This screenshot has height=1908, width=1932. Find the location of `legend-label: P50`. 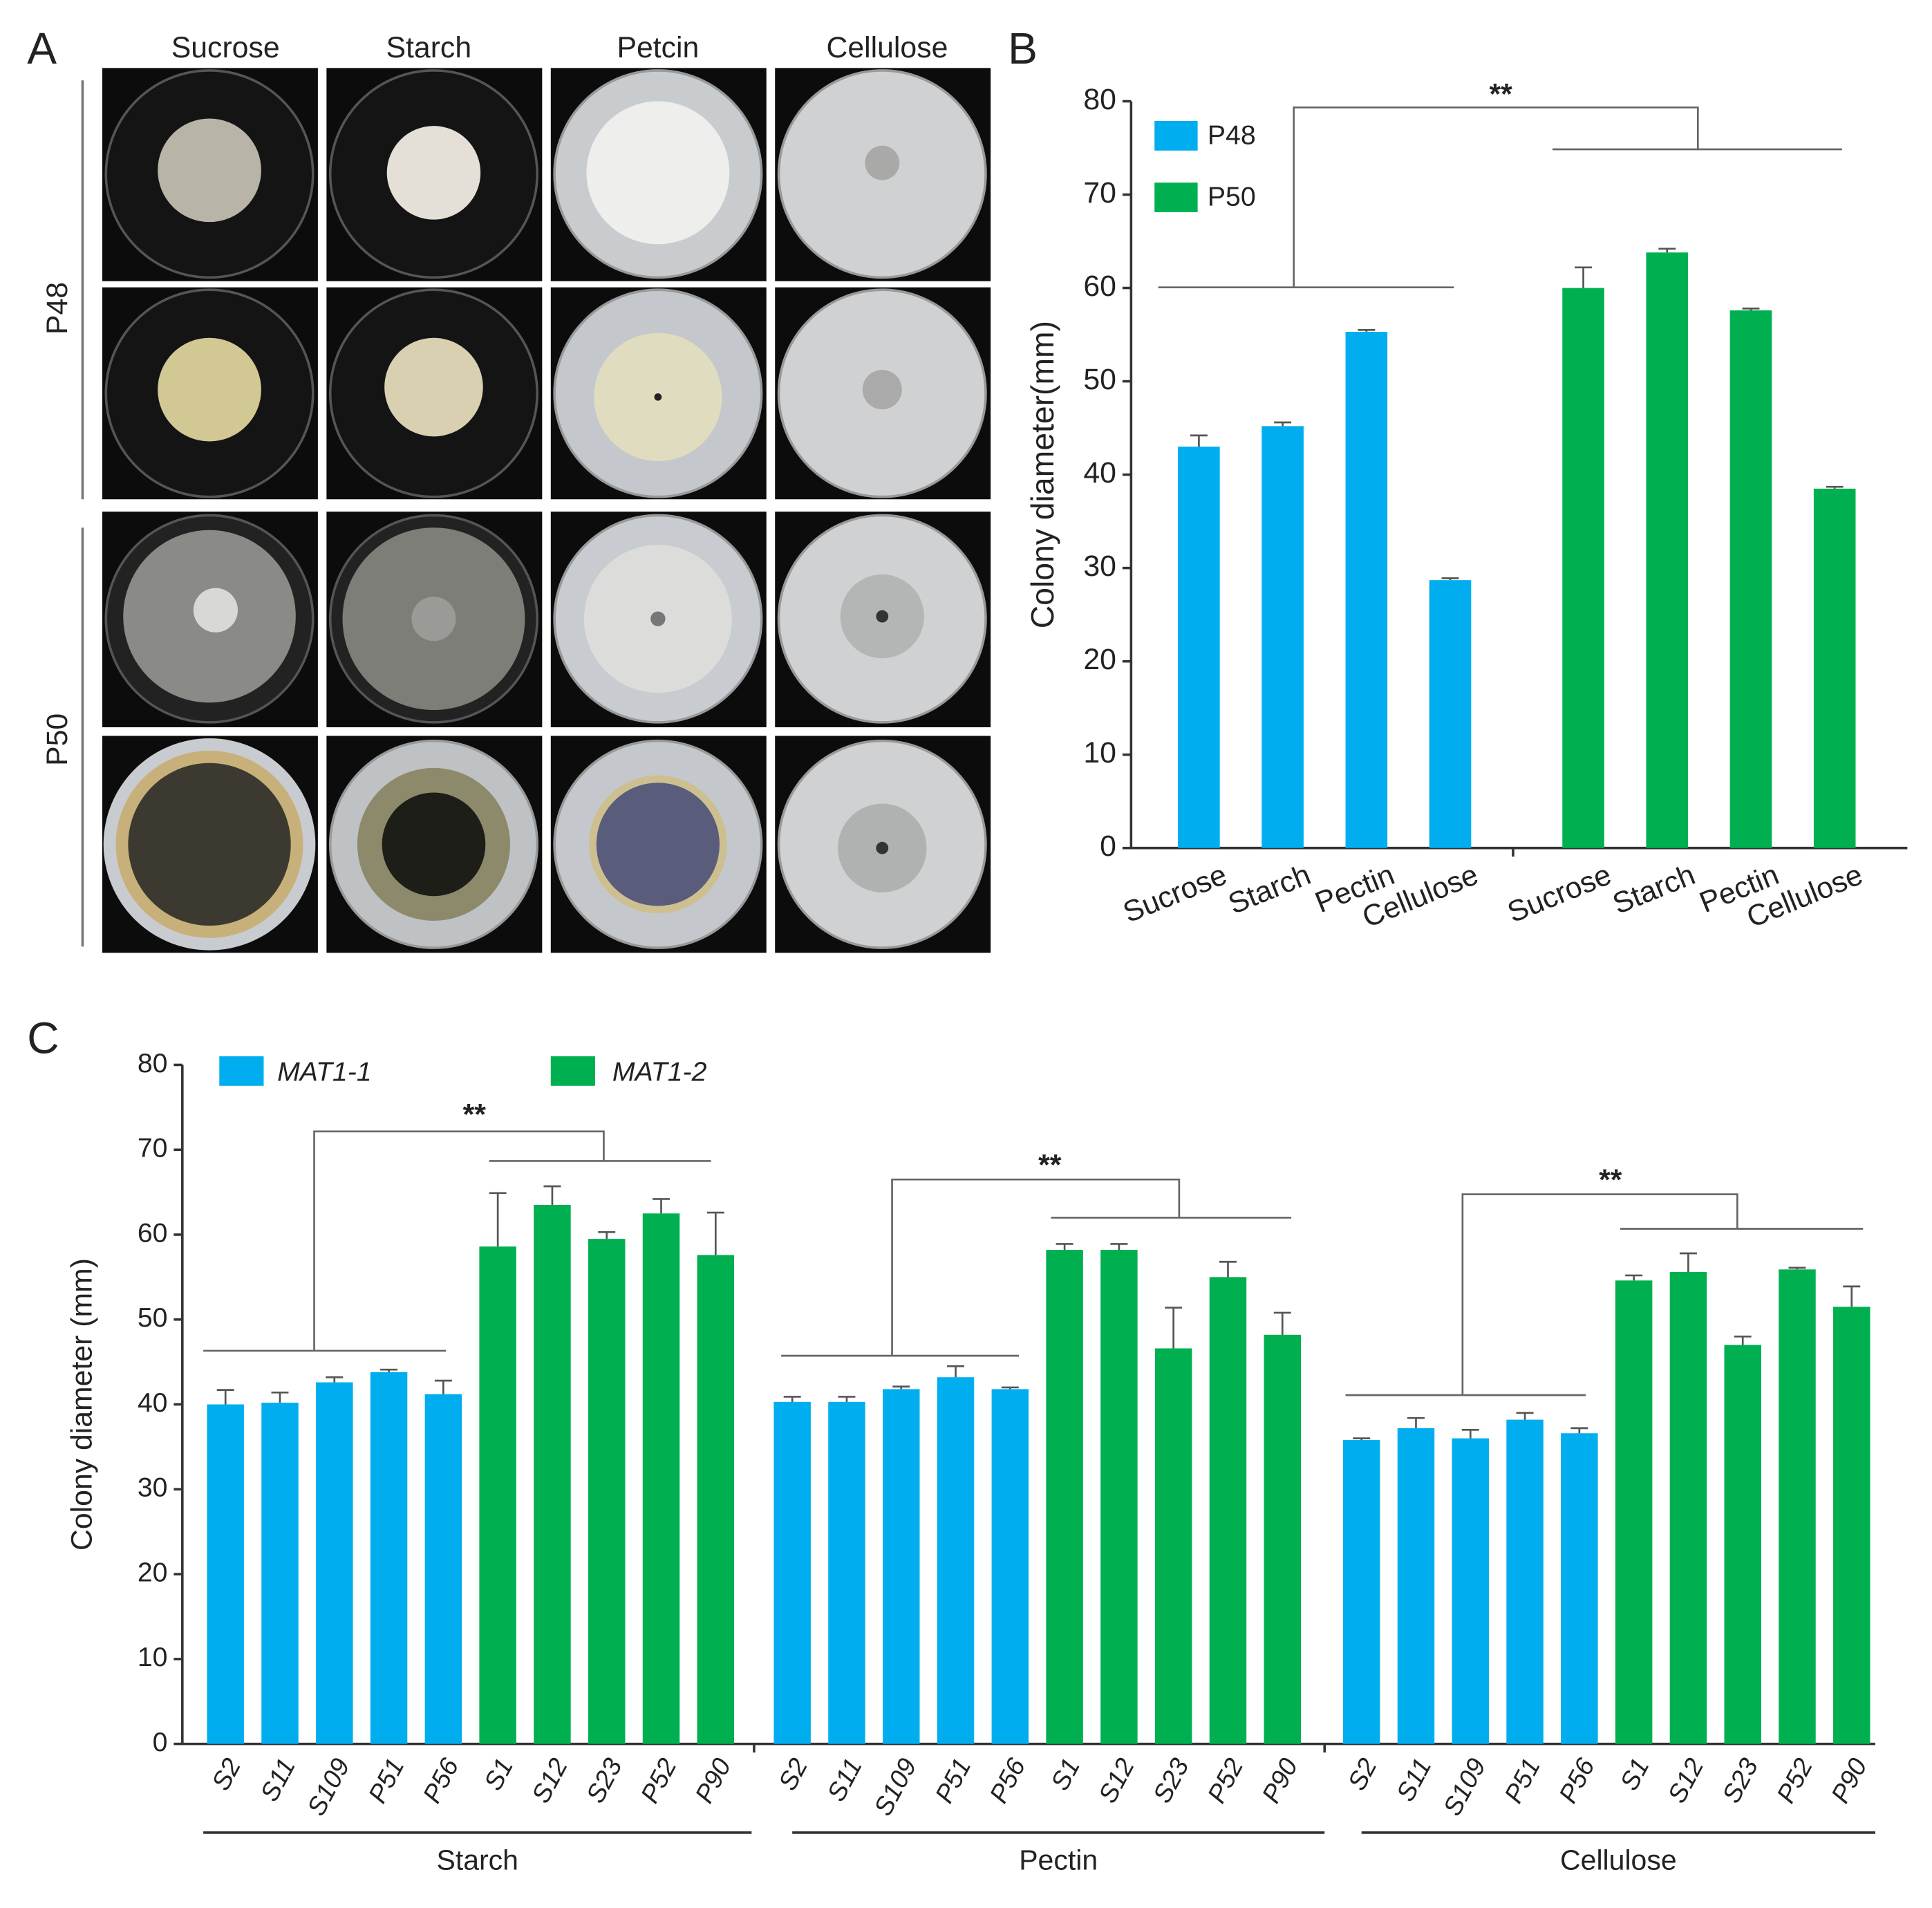

legend-label: P50 is located at coordinates (1232, 197).